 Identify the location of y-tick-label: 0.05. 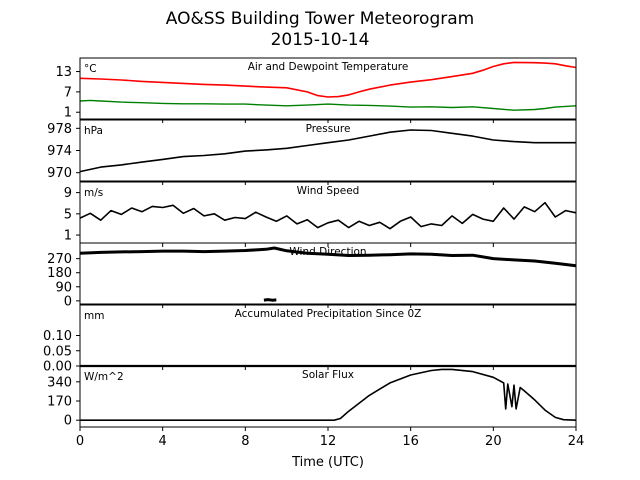
(57, 351).